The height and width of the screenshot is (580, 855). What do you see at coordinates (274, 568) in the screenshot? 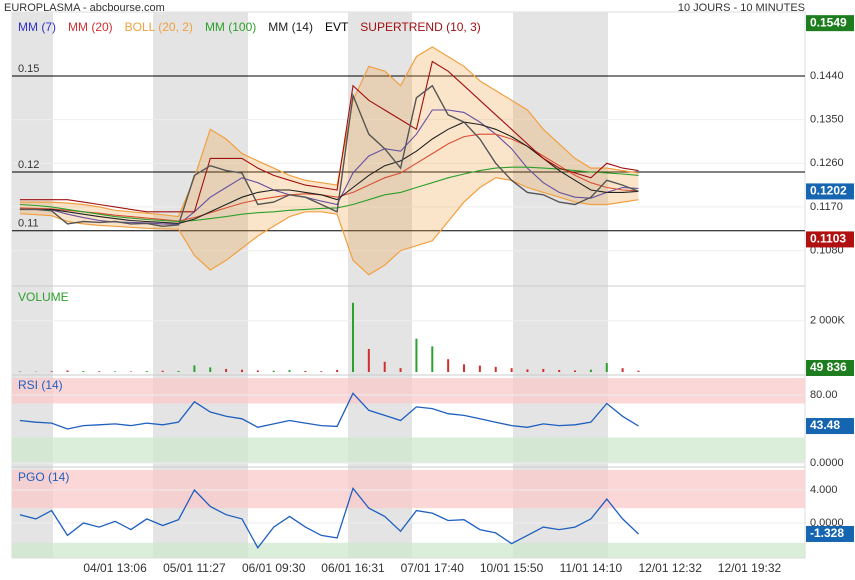
I see `x-tick-label: 06/01 09:30` at bounding box center [274, 568].